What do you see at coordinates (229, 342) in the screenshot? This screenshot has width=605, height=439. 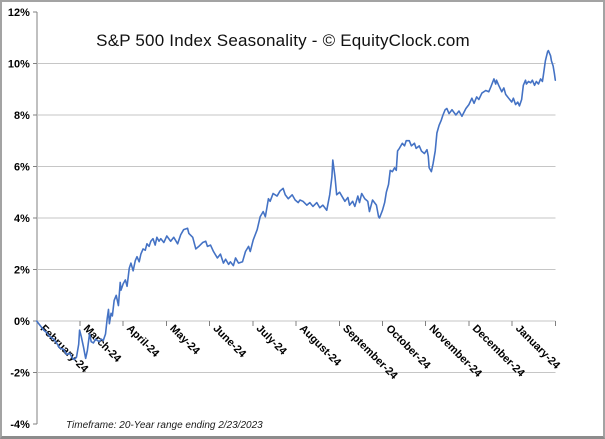 I see `x-axis-month-label: June-24` at bounding box center [229, 342].